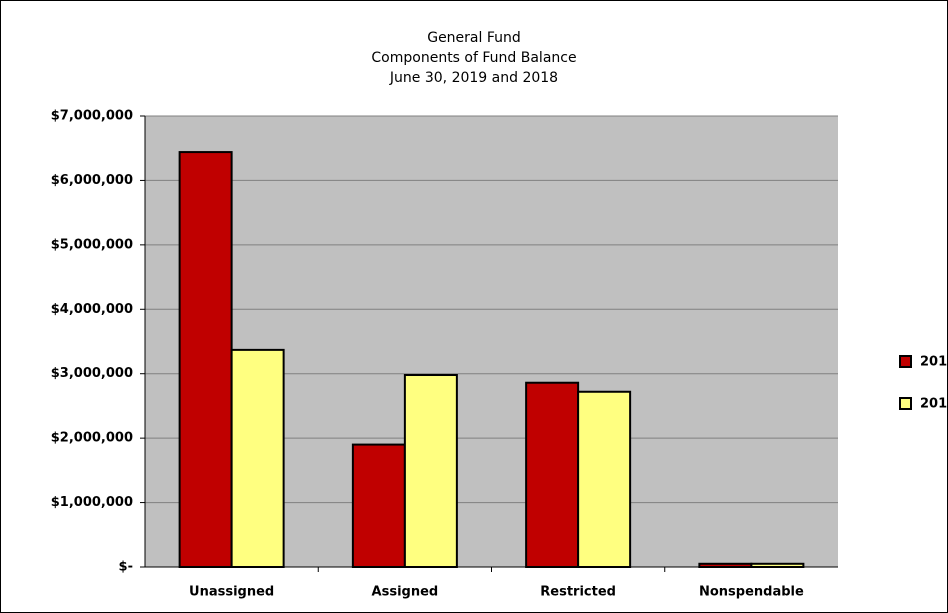 The image size is (948, 613). I want to click on chart-subtitle: Components of Fund Balance, so click(473, 58).